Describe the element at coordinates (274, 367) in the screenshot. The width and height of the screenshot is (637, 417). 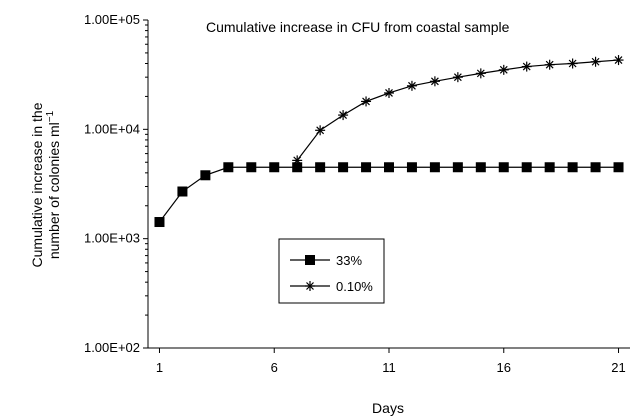
I see `x-tick-label: 6` at that location.